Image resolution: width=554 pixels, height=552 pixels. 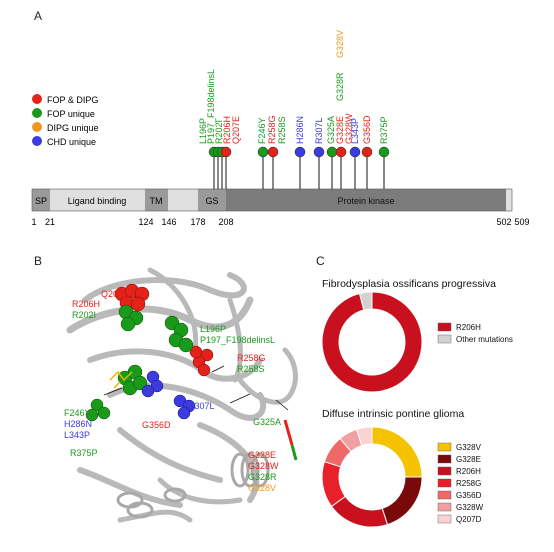 I want to click on dipg-slice-r206h, so click(x=359, y=511).